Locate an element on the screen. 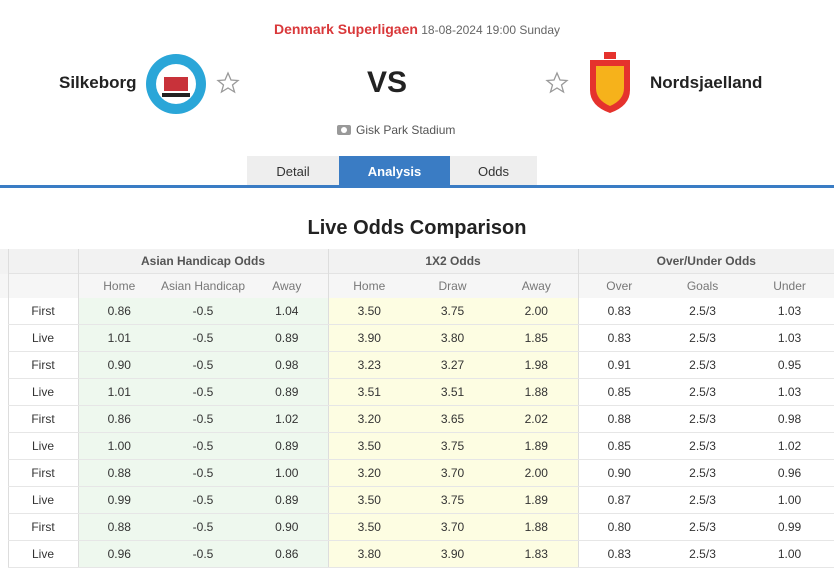 The height and width of the screenshot is (574, 834). tab: Odds is located at coordinates (493, 171).